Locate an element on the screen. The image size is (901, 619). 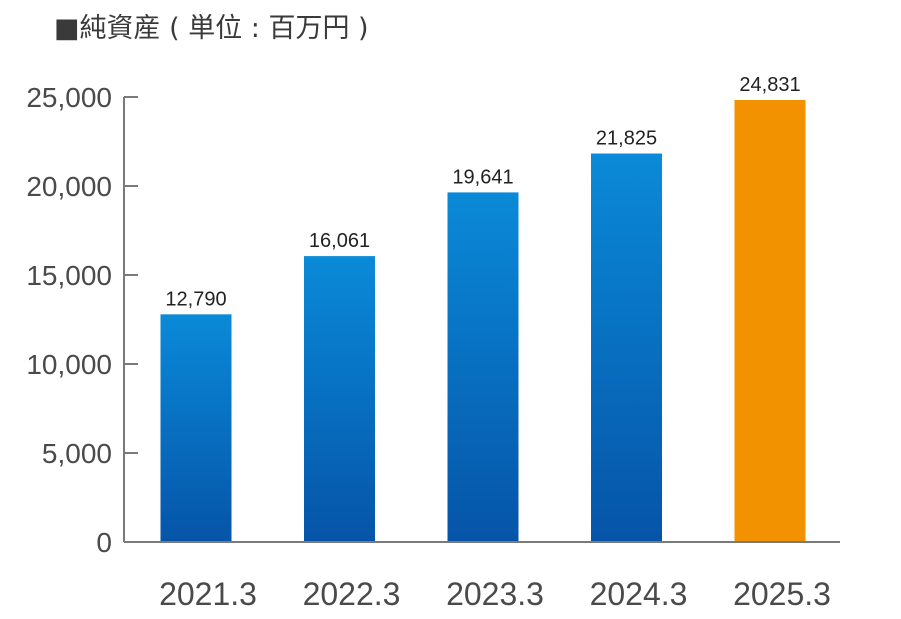
x-tick-label: 2024.3 is located at coordinates (639, 594).